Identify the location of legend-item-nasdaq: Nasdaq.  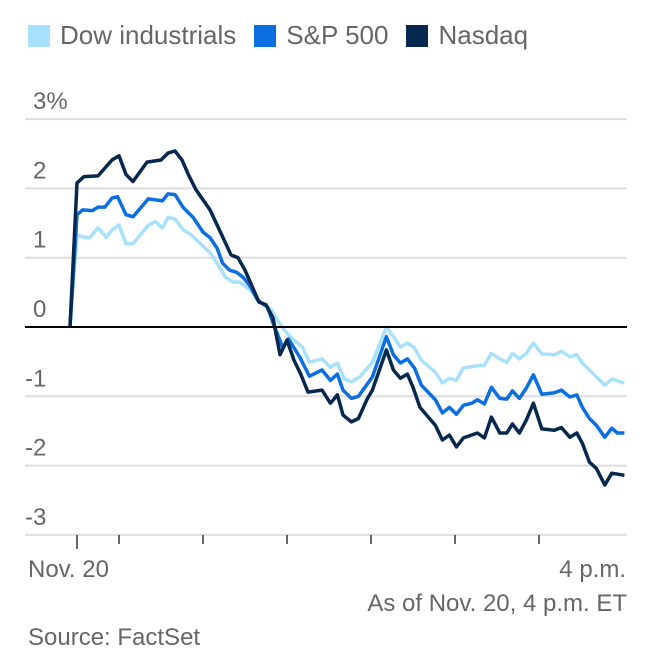
(467, 35).